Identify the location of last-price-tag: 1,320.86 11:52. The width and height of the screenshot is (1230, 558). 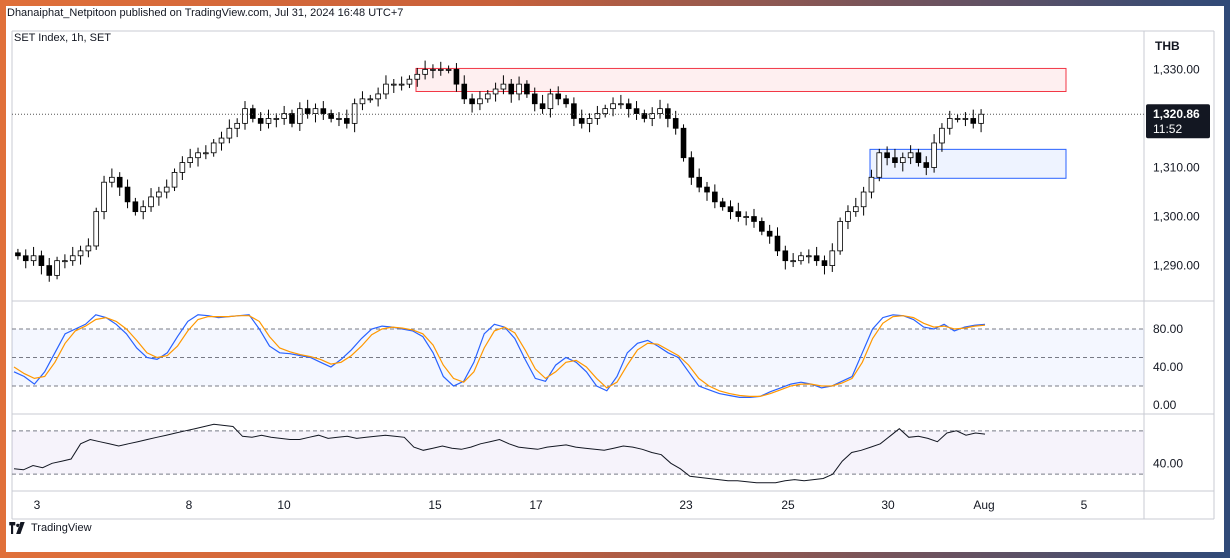
(1178, 121).